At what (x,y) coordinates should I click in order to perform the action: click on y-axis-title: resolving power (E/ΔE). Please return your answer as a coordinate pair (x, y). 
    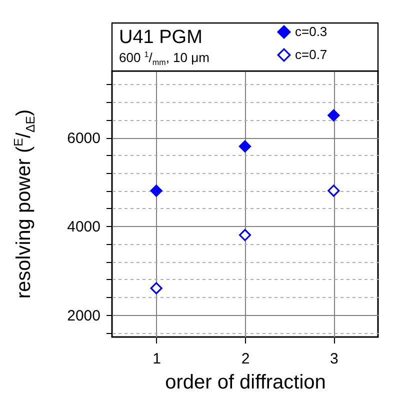
    Looking at the image, I should click on (24, 204).